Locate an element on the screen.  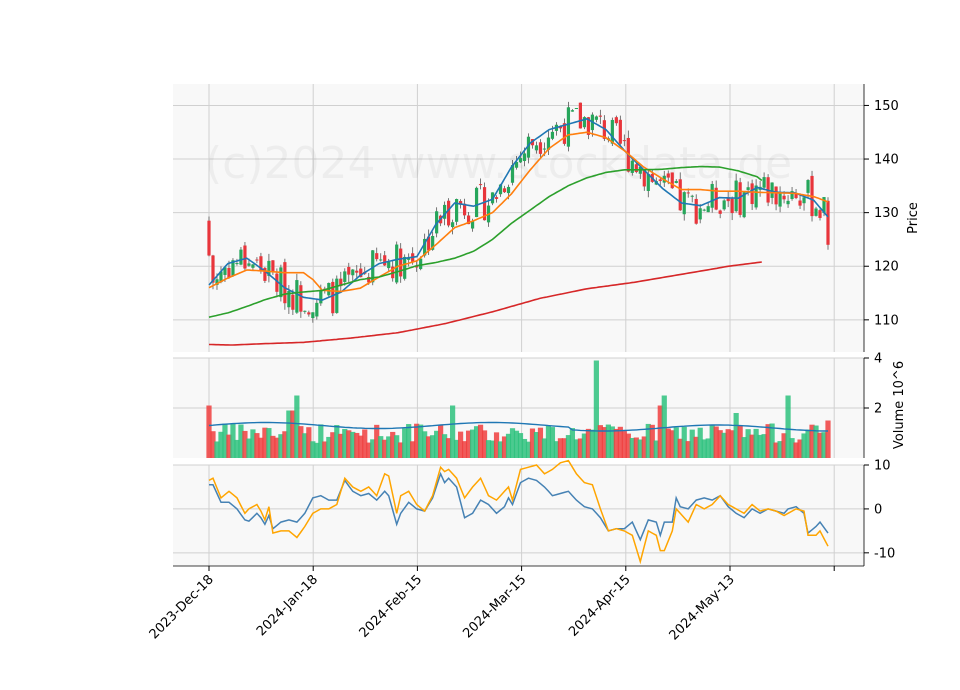
x-tick-label: 2024-May-13 is located at coordinates (702, 607).